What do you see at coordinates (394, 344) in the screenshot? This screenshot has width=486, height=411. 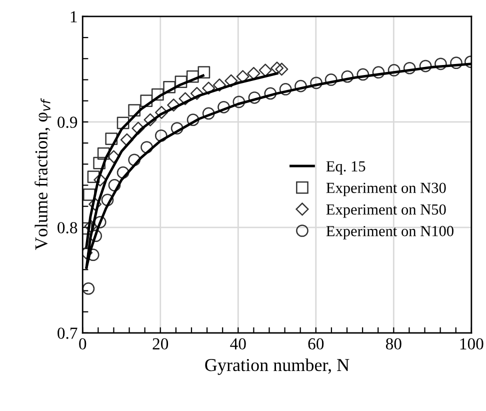 I see `x-tick-label: 80` at bounding box center [394, 344].